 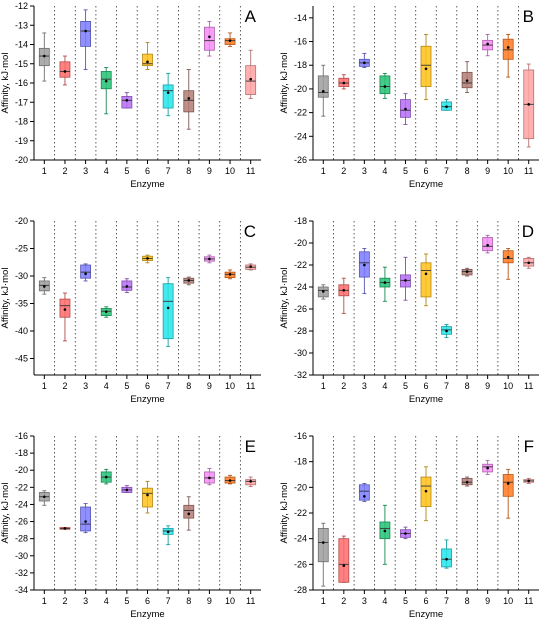 What do you see at coordinates (528, 231) in the screenshot?
I see `panel-letter: D` at bounding box center [528, 231].